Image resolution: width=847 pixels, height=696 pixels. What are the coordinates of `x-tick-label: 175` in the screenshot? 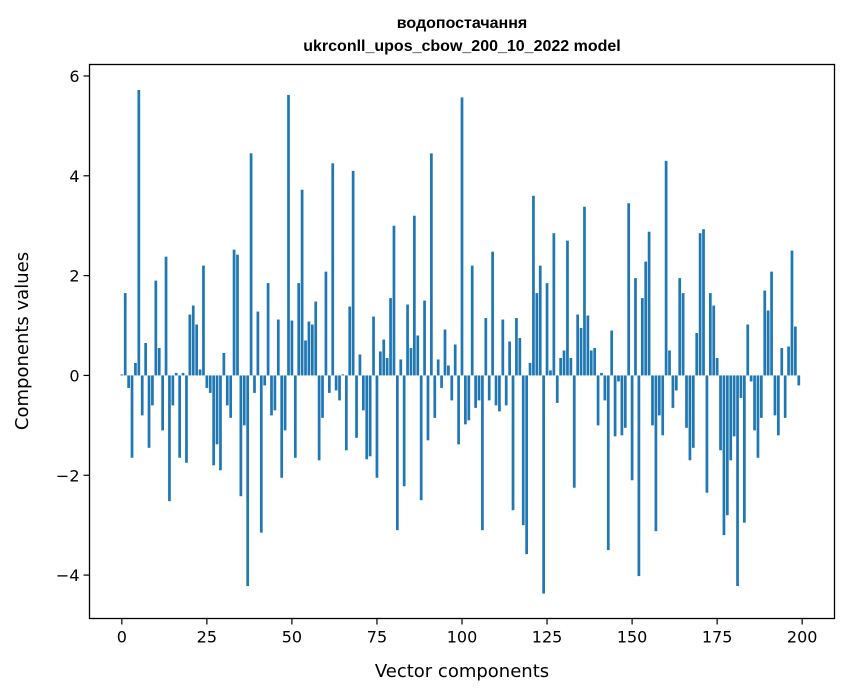 It's located at (717, 637).